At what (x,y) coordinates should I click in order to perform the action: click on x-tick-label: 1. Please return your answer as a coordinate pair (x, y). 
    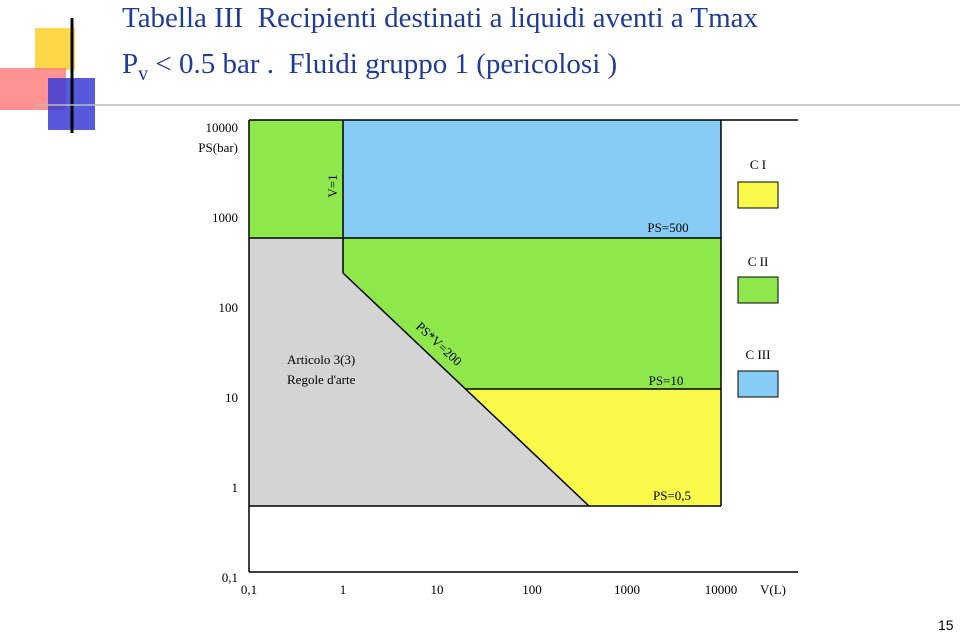
    Looking at the image, I should click on (343, 589).